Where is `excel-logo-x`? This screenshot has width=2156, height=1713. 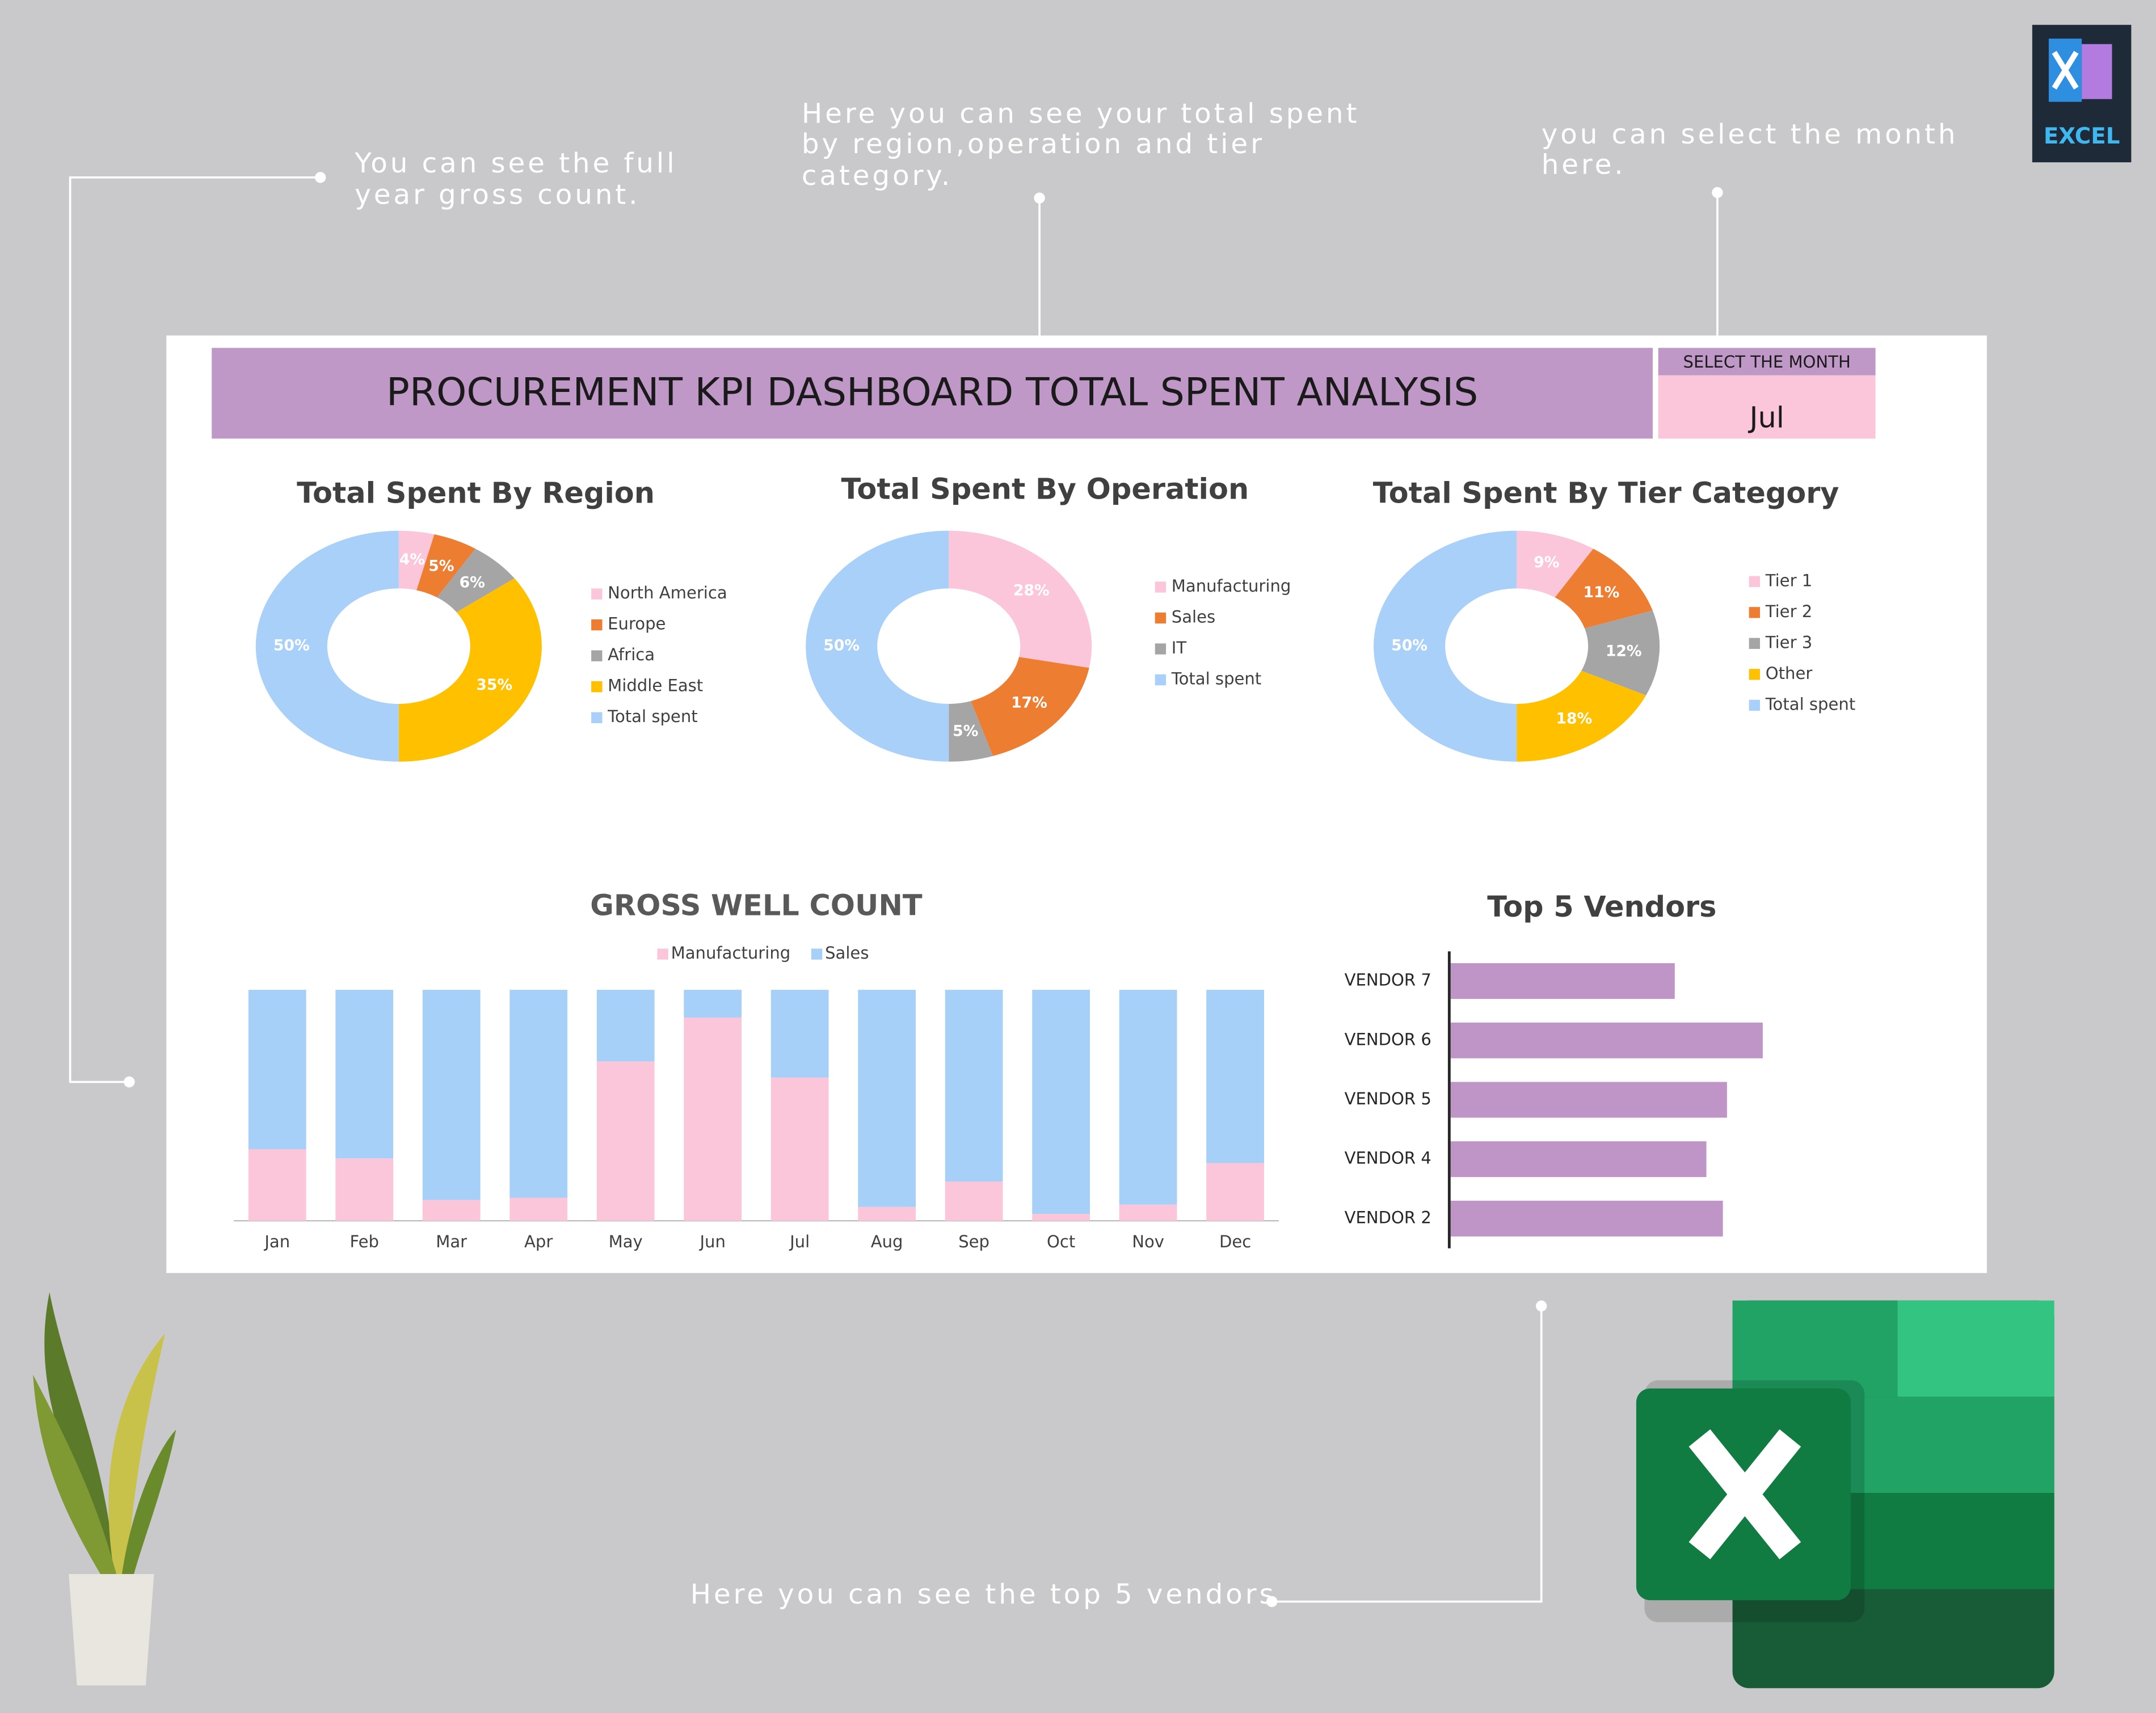
excel-logo-x is located at coordinates (1745, 1494).